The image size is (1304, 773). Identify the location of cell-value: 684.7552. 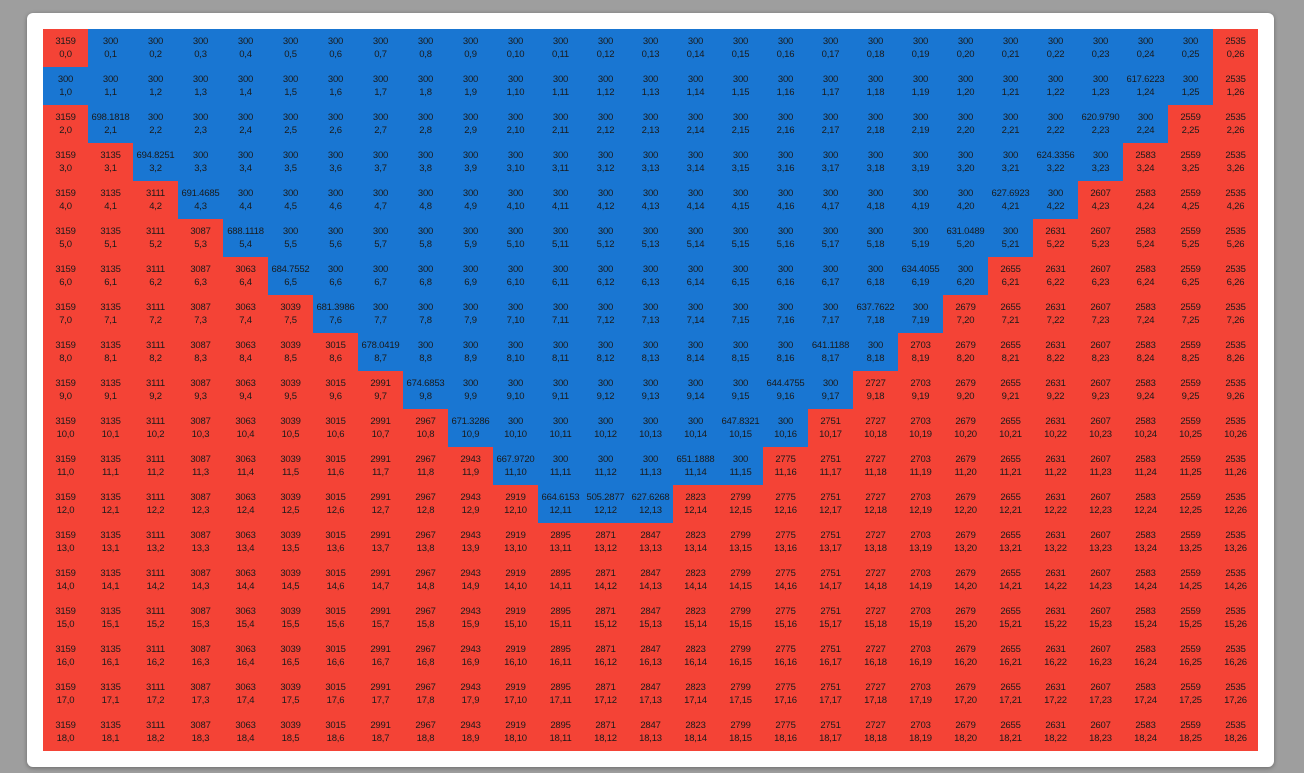
(290, 269).